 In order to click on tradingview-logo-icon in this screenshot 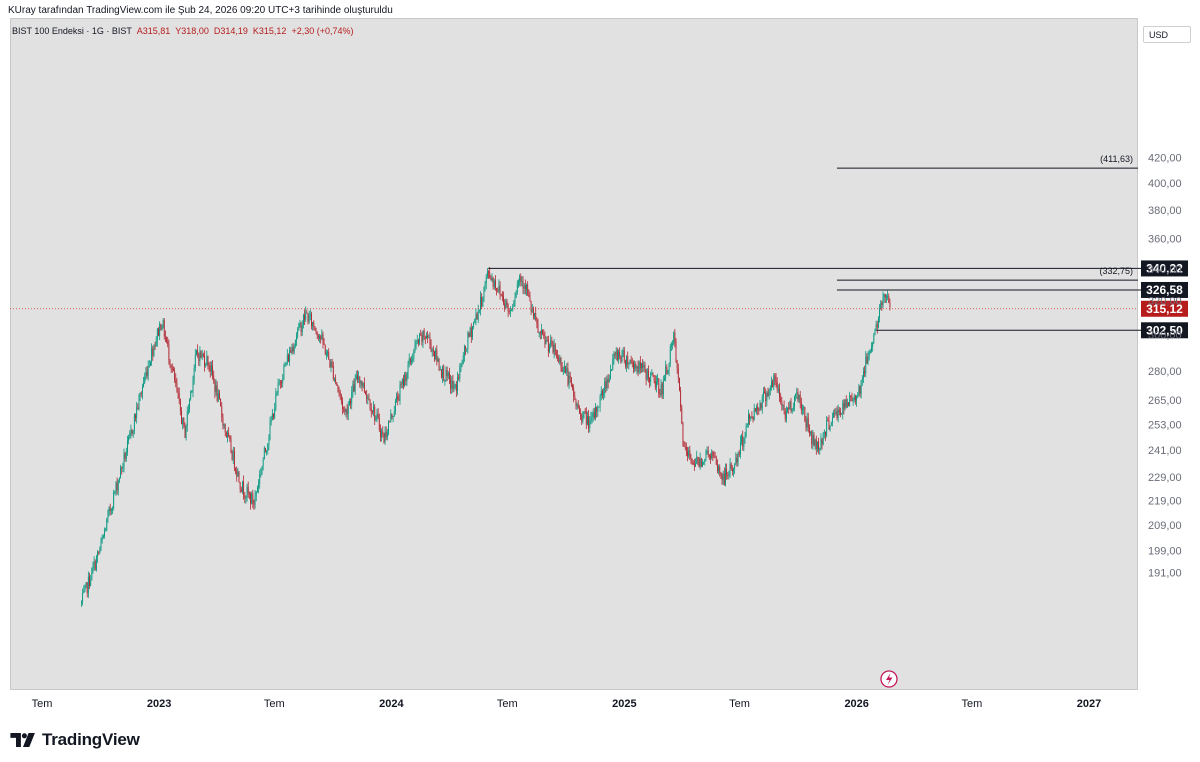, I will do `click(22, 740)`.